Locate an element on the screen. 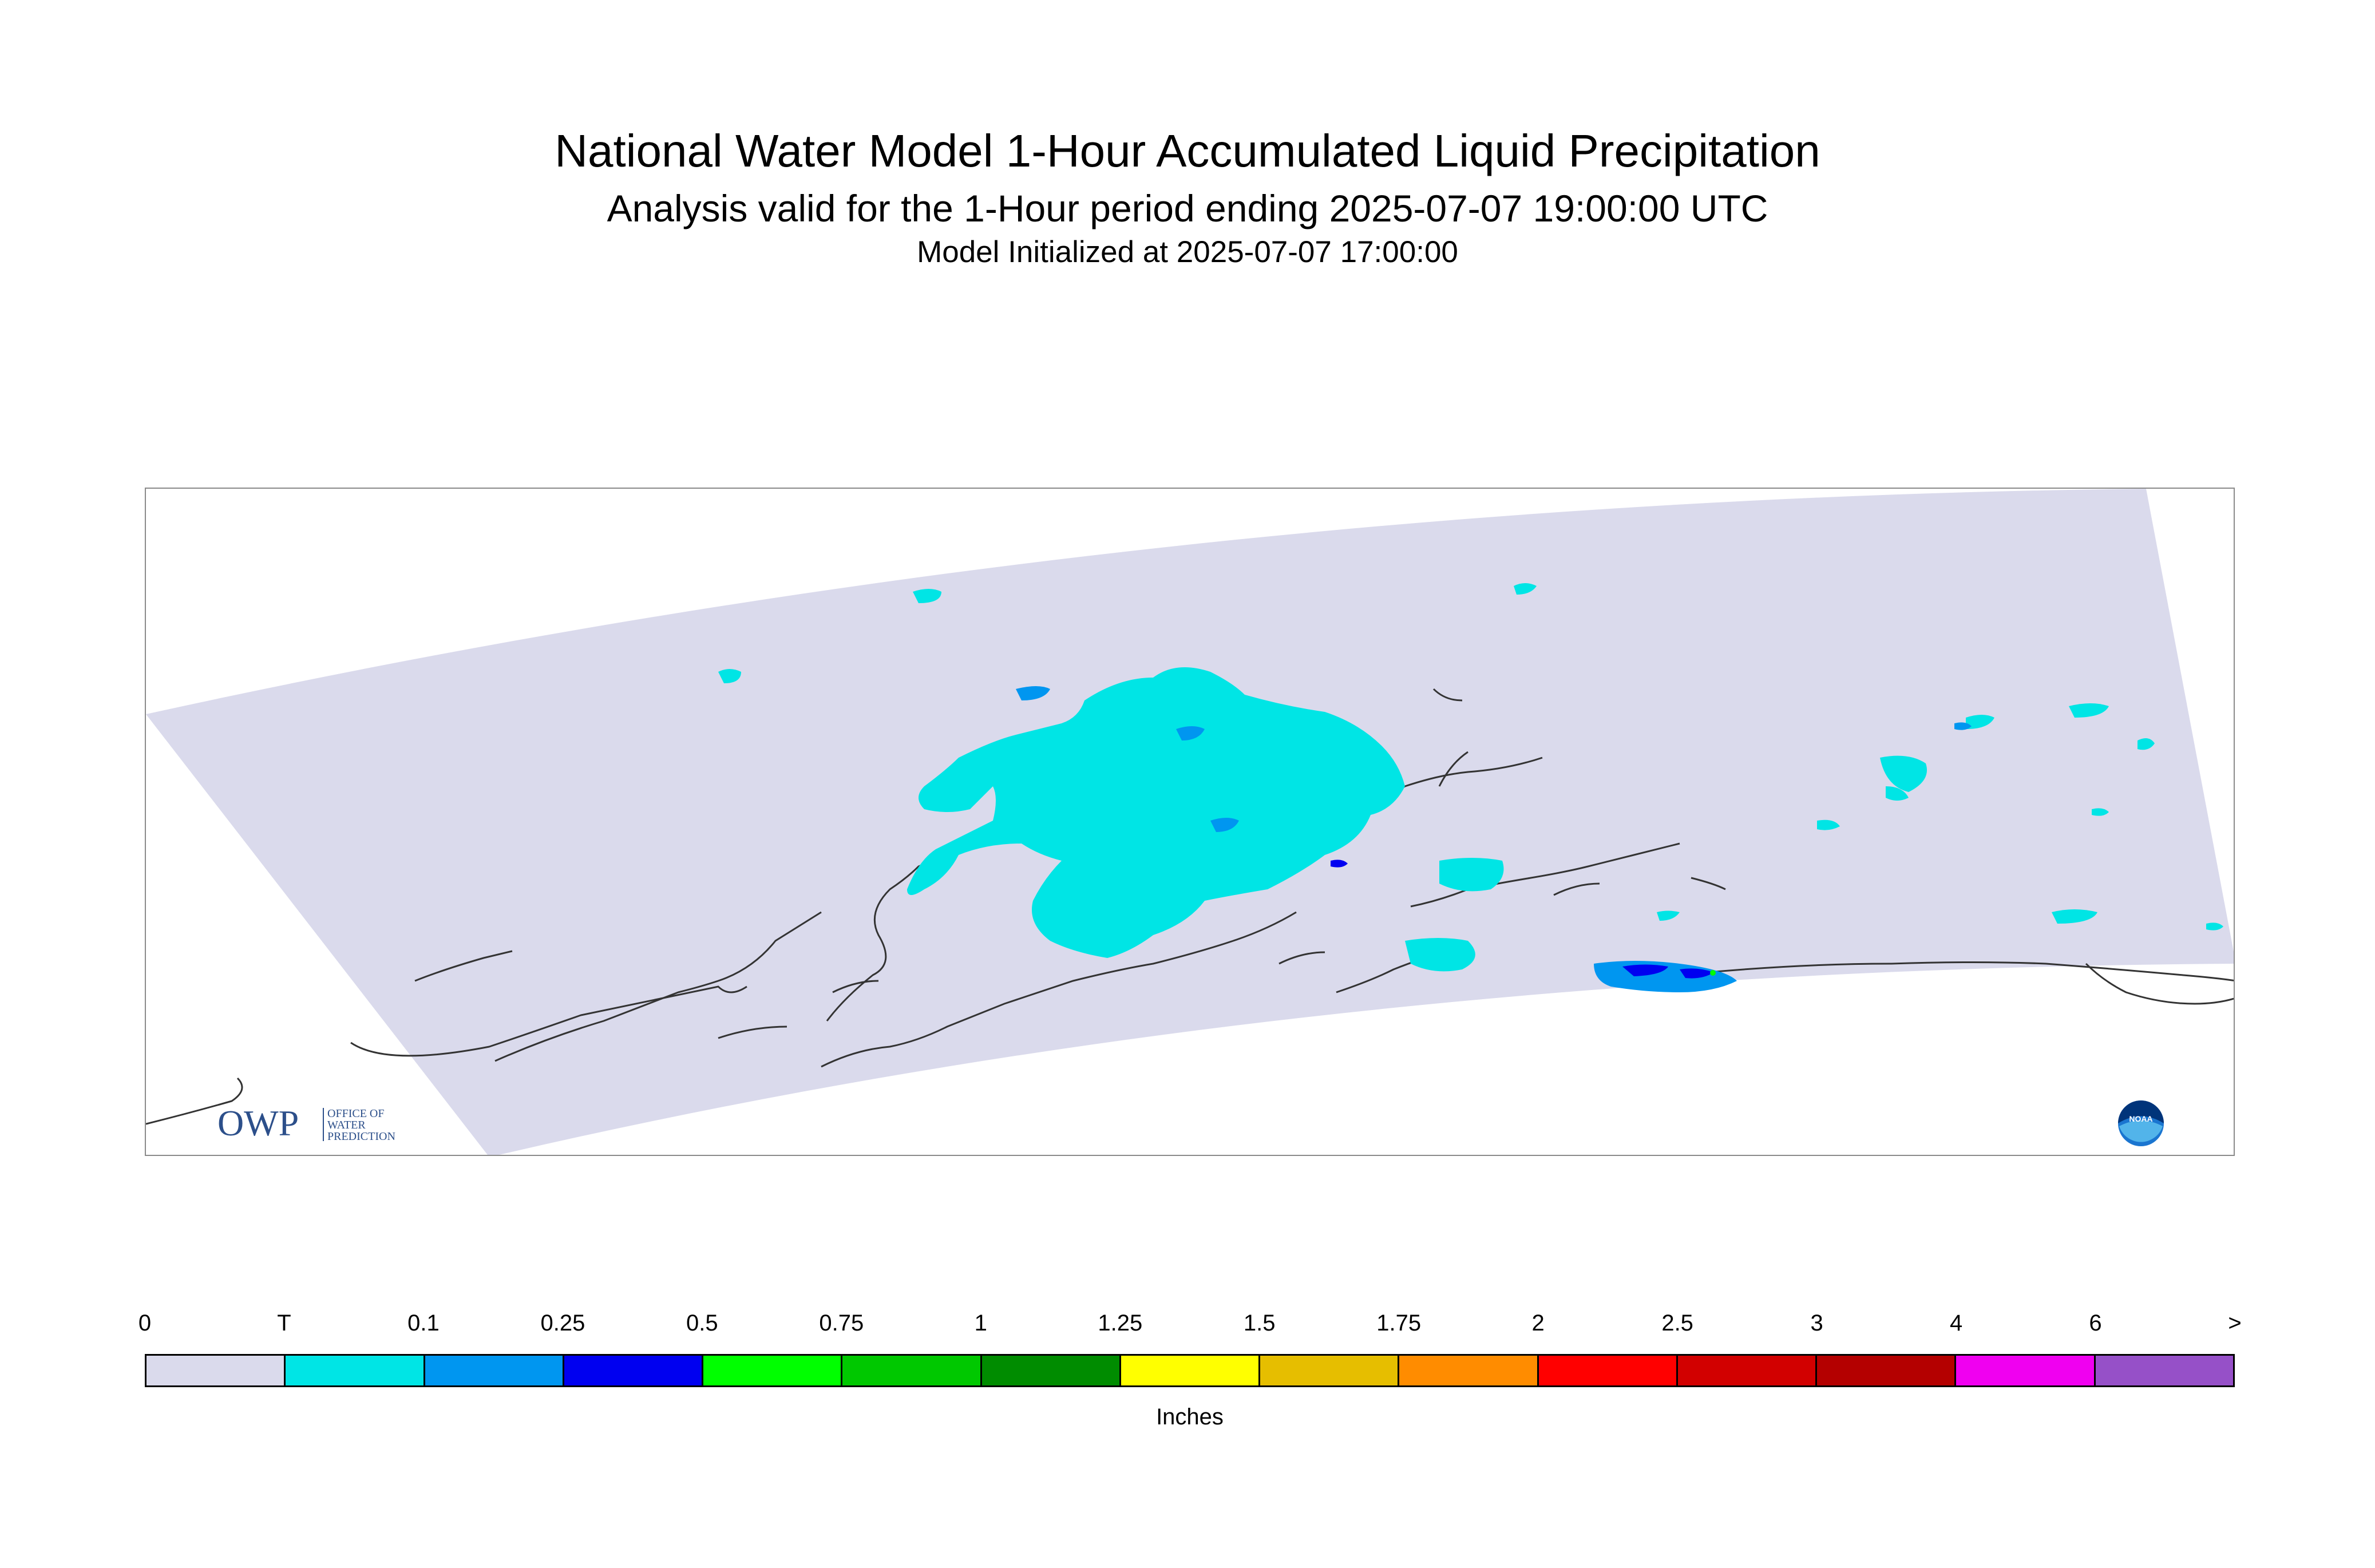 This screenshot has height=1568, width=2375. legend-units-label: Inches is located at coordinates (1190, 1417).